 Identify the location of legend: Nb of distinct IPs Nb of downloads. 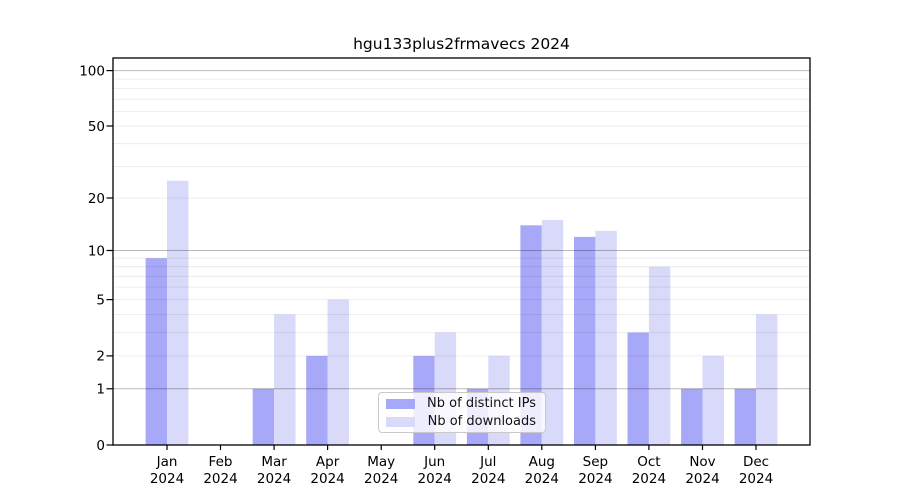
(462, 412).